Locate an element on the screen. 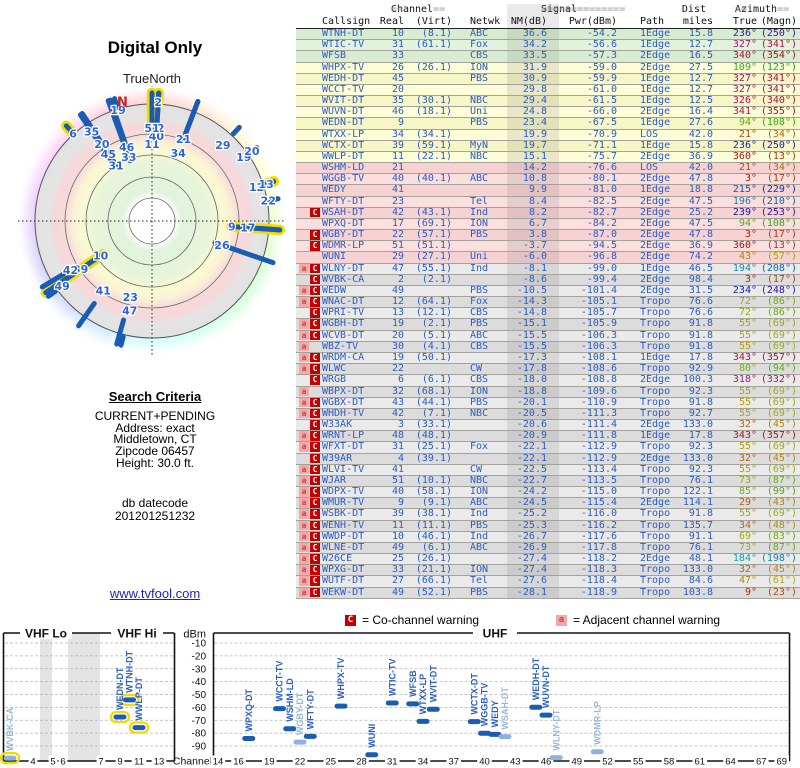 This screenshot has height=768, width=800. cell-noise-margin: 19.7 is located at coordinates (534, 145).